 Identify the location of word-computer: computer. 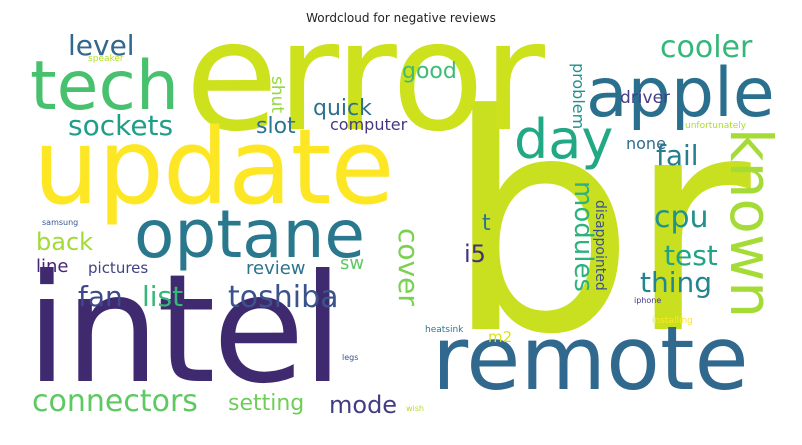
(369, 124).